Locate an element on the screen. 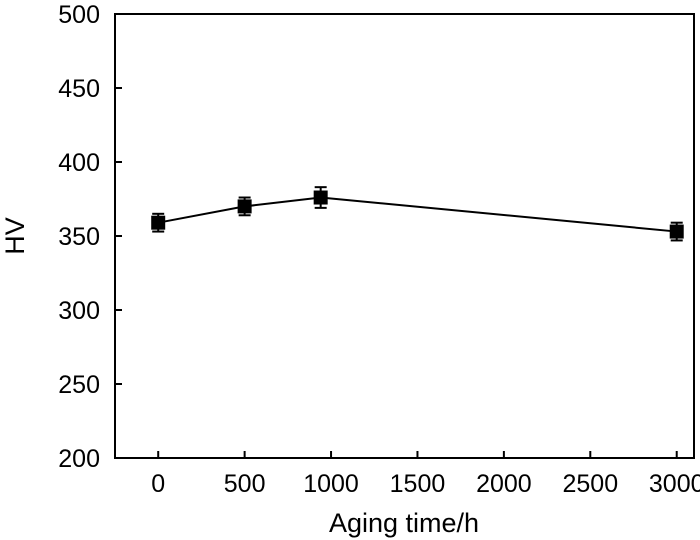 This screenshot has height=540, width=700. x-axis-title: Aging time/h is located at coordinates (404, 523).